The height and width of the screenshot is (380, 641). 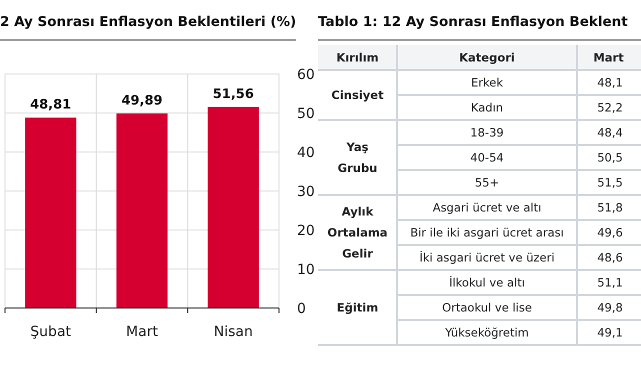 What do you see at coordinates (487, 207) in the screenshot?
I see `category-label: Asgari ücret ve altı` at bounding box center [487, 207].